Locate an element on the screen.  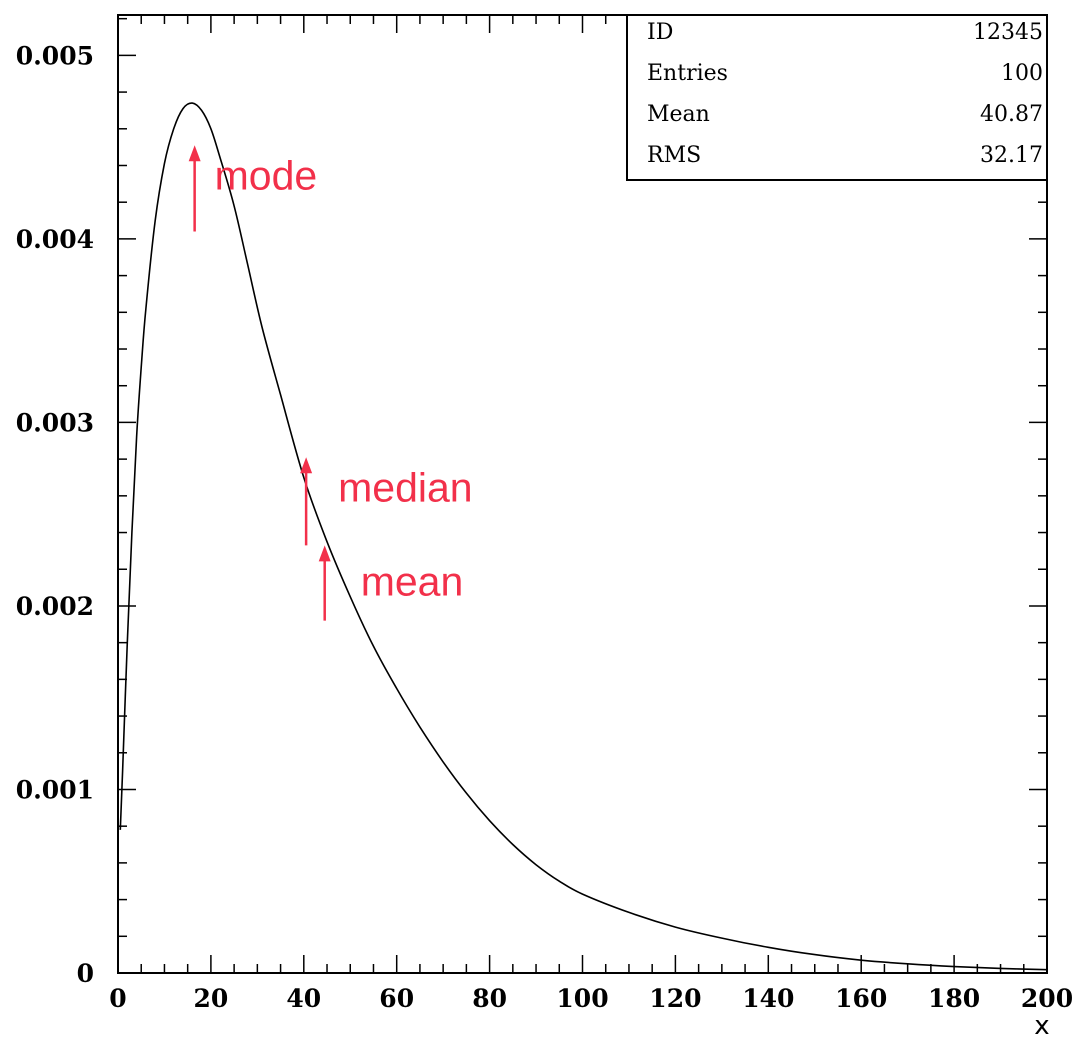
stats-box is located at coordinates (837, 97).